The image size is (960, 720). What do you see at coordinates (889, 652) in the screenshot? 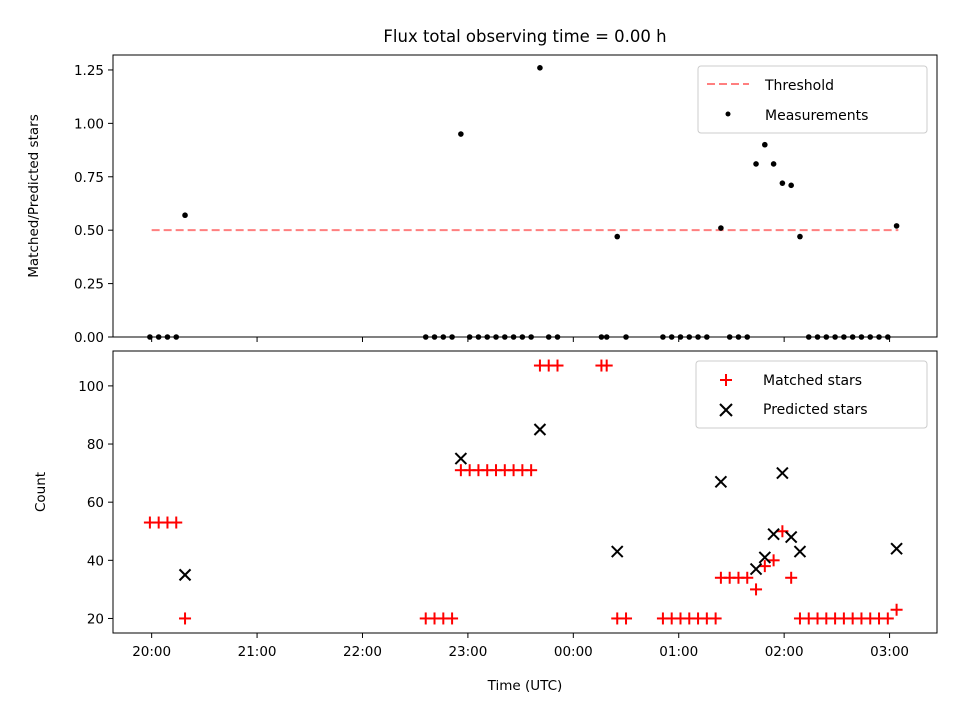
I see `bottom-x-tick-label: 03:00` at bounding box center [889, 652].